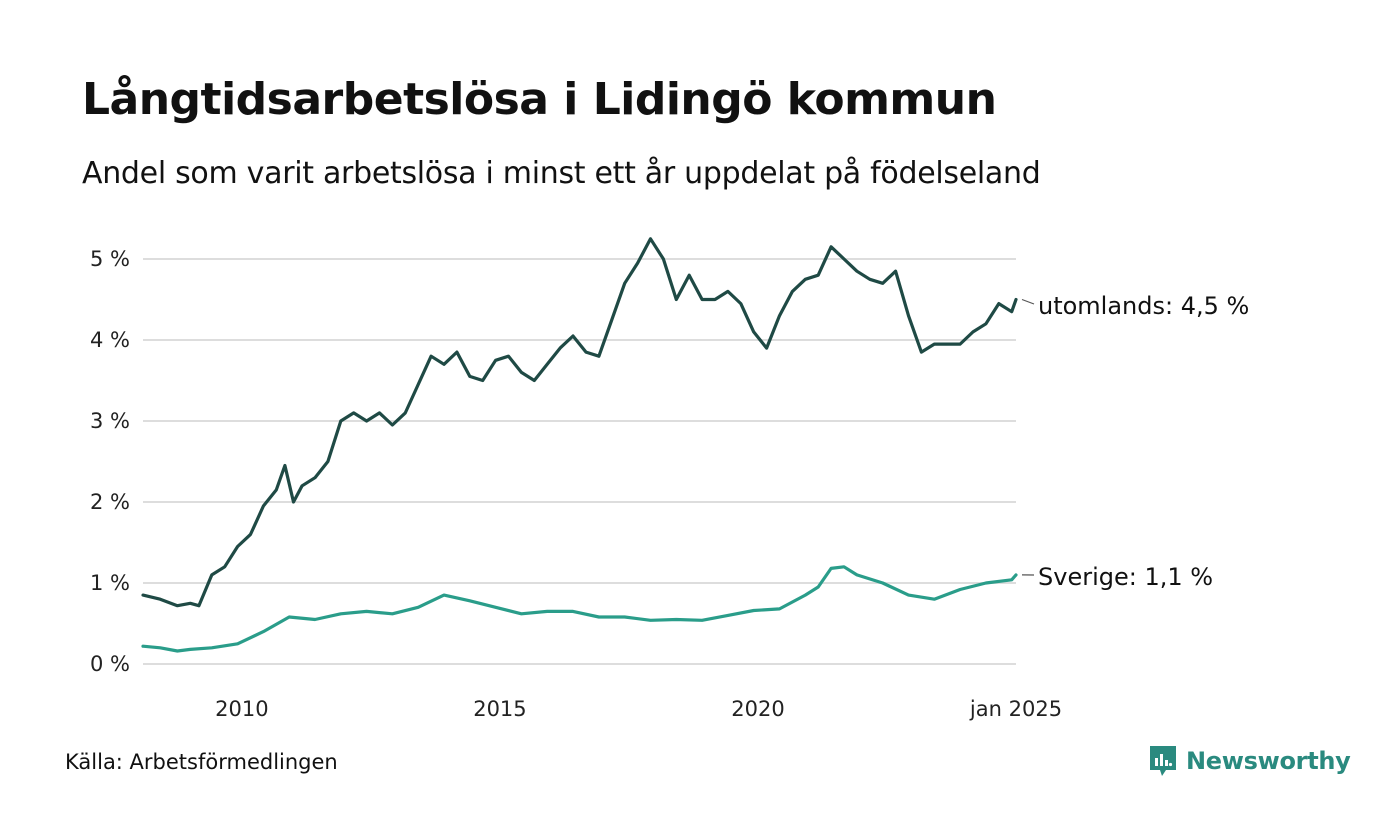 The height and width of the screenshot is (840, 1400). What do you see at coordinates (110, 421) in the screenshot?
I see `y-tick-label: 3 %` at bounding box center [110, 421].